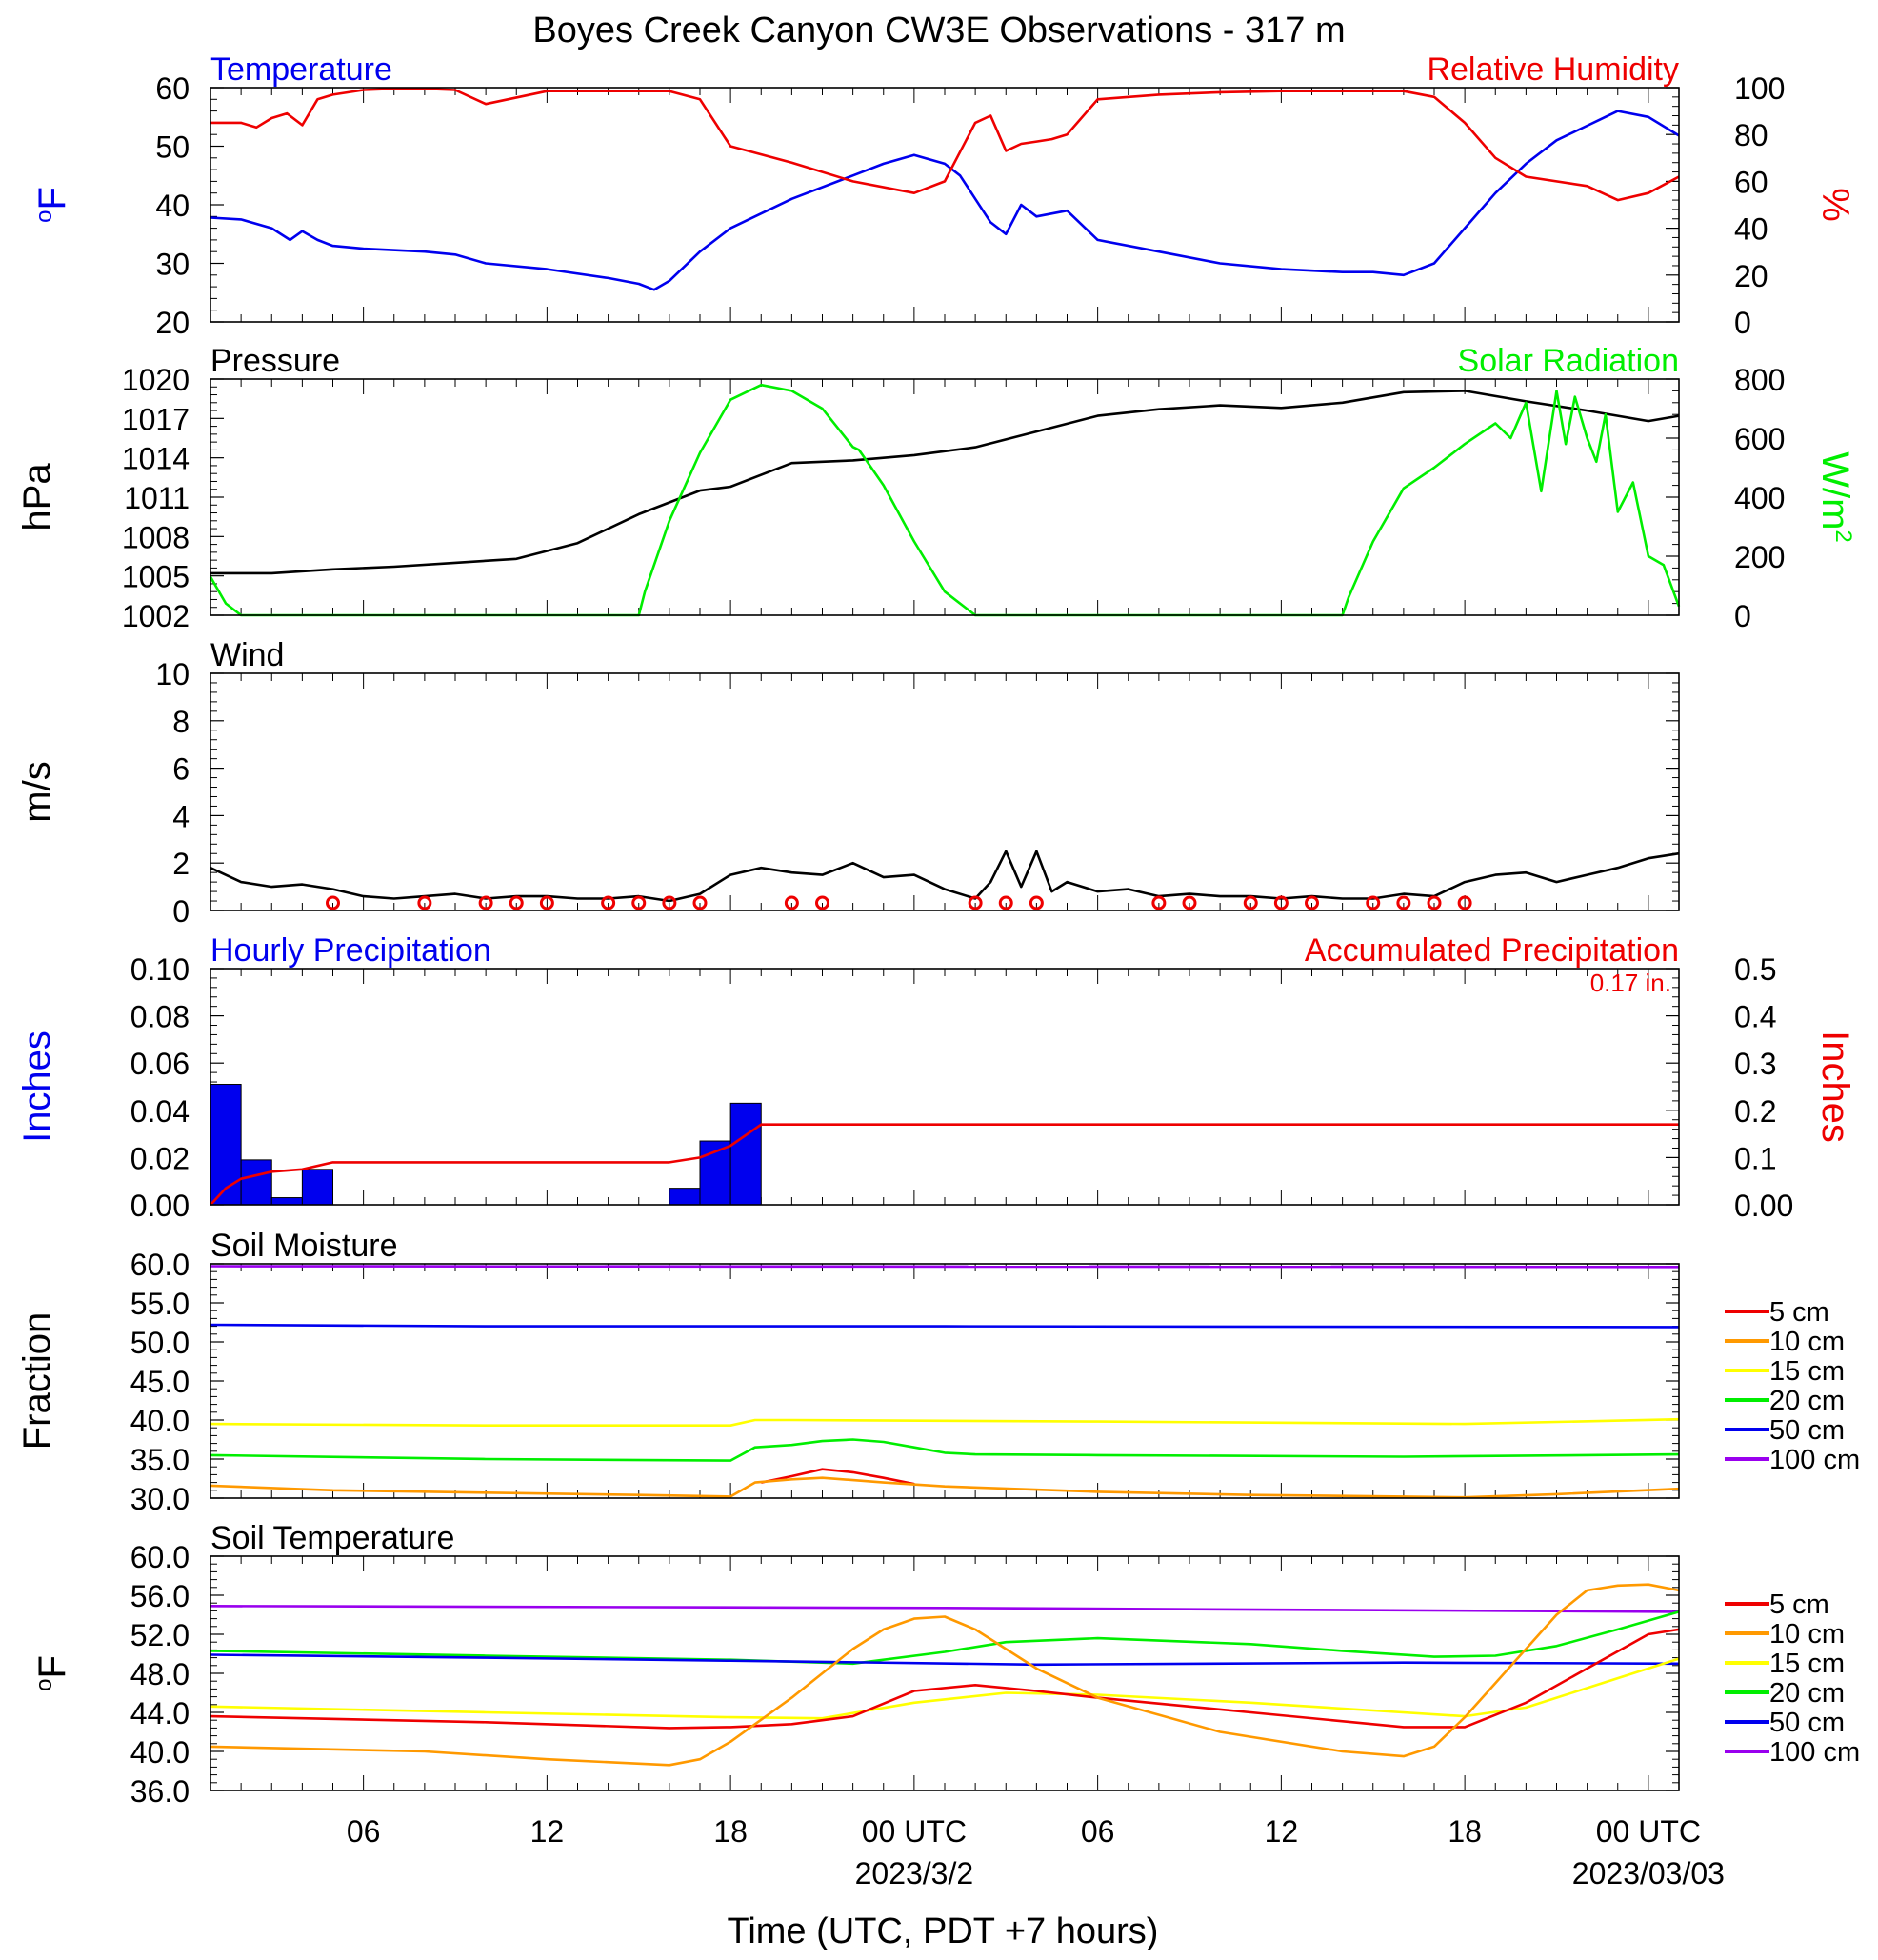 This screenshot has width=1878, height=1960. What do you see at coordinates (160, 1017) in the screenshot?
I see `y-tick-label: 0.08` at bounding box center [160, 1017].